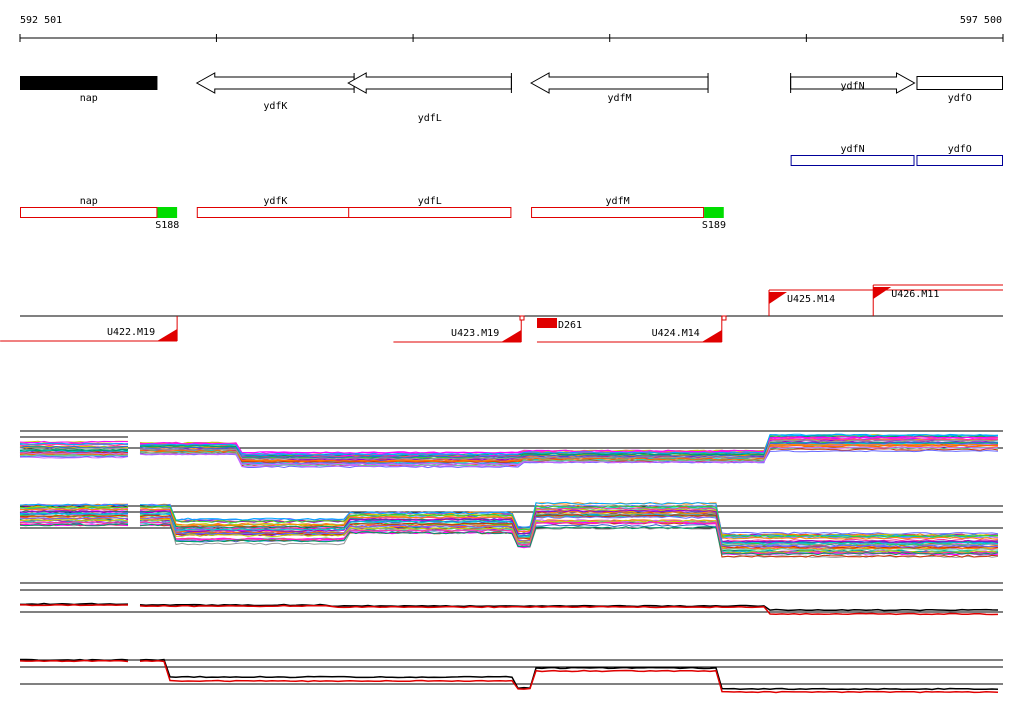 The width and height of the screenshot is (1024, 714). I want to click on transcript-U422.M19: U422.M19, so click(89, 329).